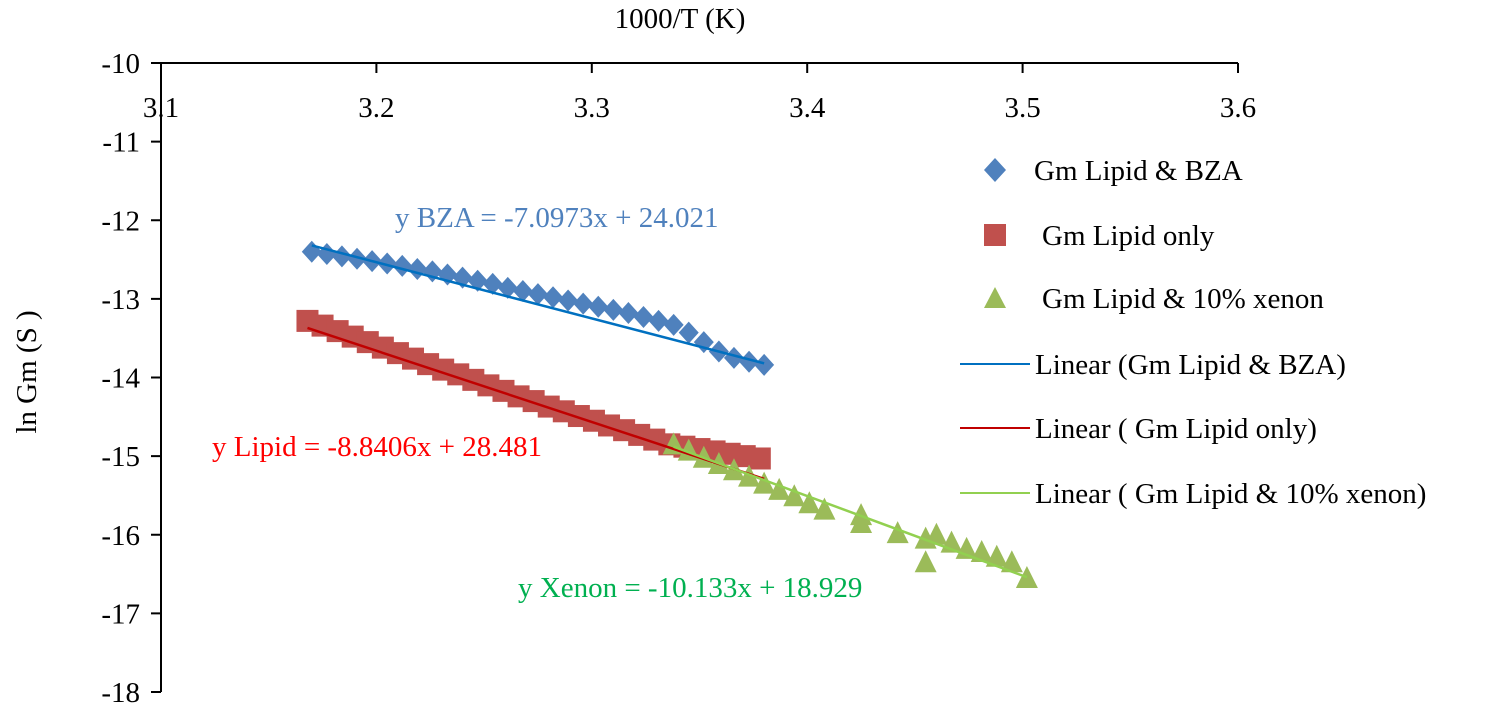  Describe the element at coordinates (995, 170) in the screenshot. I see `legend-diamond-marker` at that location.